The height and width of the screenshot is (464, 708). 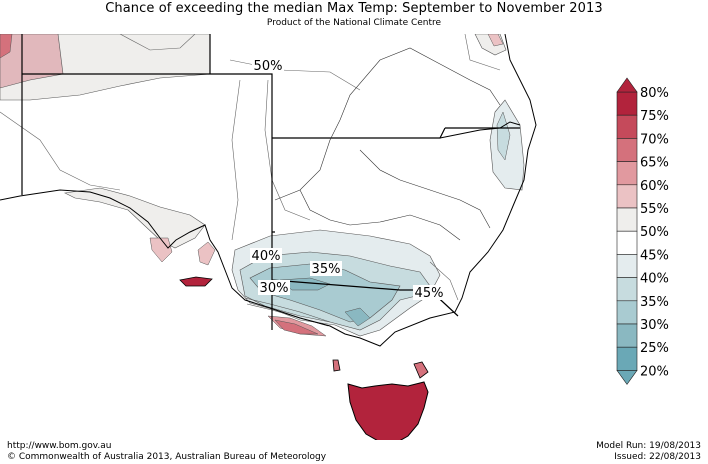 What do you see at coordinates (654, 116) in the screenshot?
I see `legend-label: 75%` at bounding box center [654, 116].